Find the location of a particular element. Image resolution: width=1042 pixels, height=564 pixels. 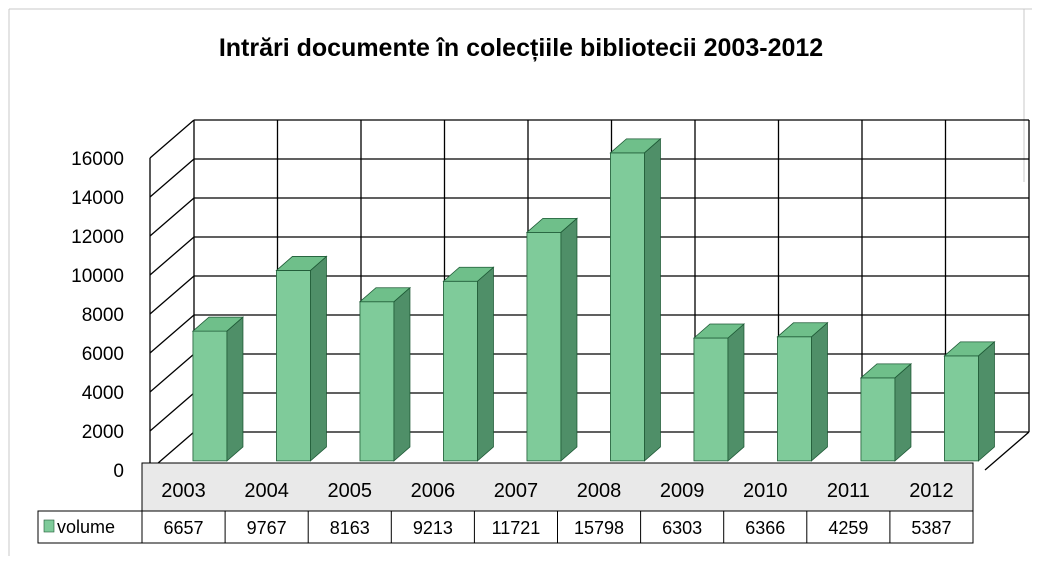

x-tick-label: 2005 is located at coordinates (350, 491).